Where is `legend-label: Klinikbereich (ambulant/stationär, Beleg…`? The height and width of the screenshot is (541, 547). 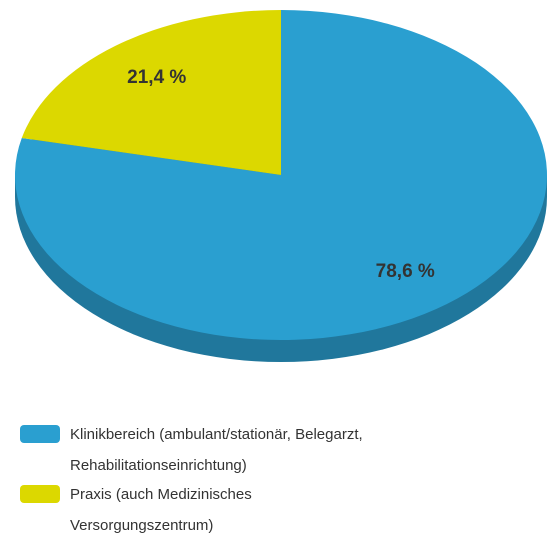
legend-label: Klinikbereich (ambulant/stationär, Beleg… is located at coordinates (216, 450).